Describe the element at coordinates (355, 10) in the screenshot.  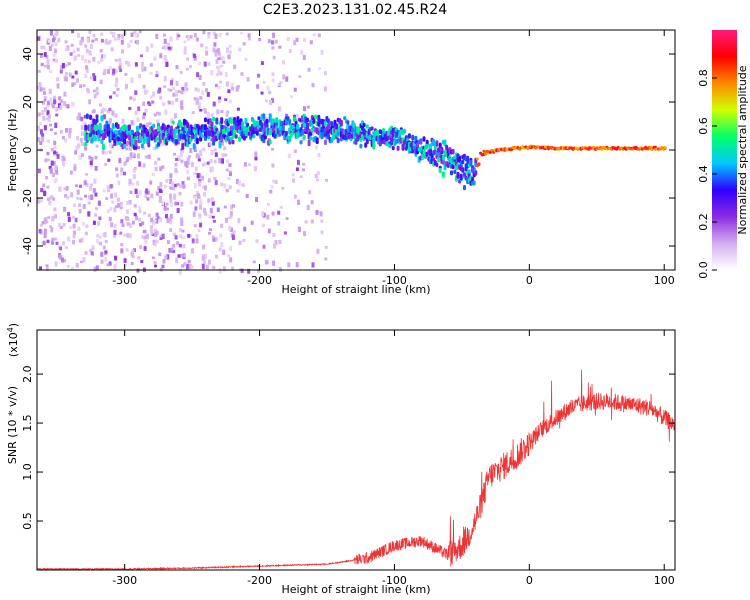
I see `chart-title: C2E3.2023.131.02.45.R24` at that location.